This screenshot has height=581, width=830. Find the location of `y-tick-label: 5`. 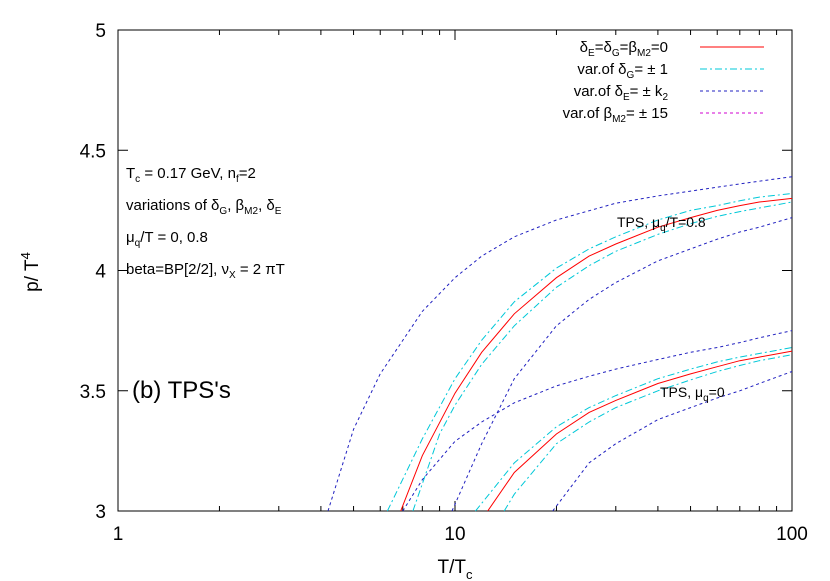

y-tick-label: 5 is located at coordinates (100, 31).